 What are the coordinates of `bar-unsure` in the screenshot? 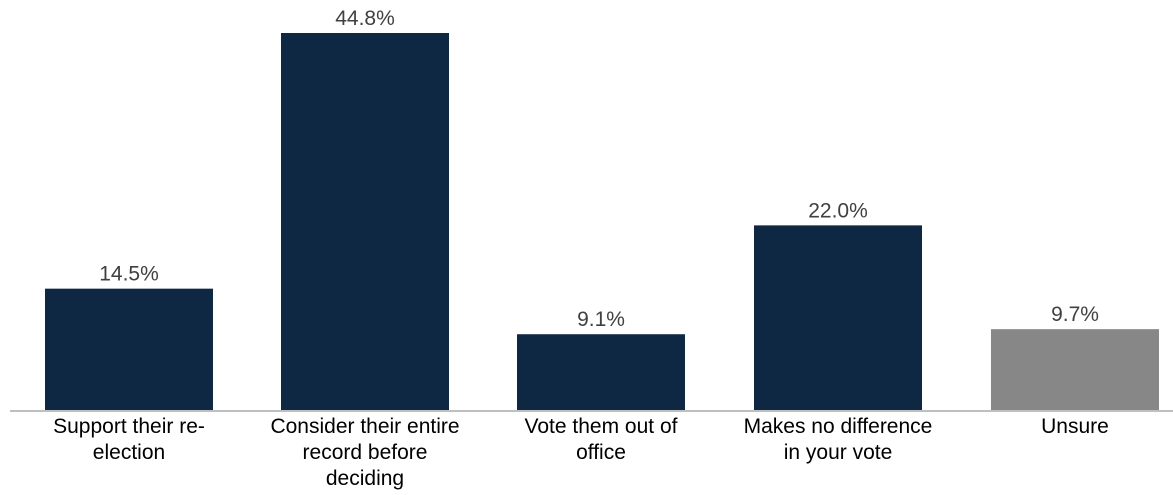 It's located at (1075, 370).